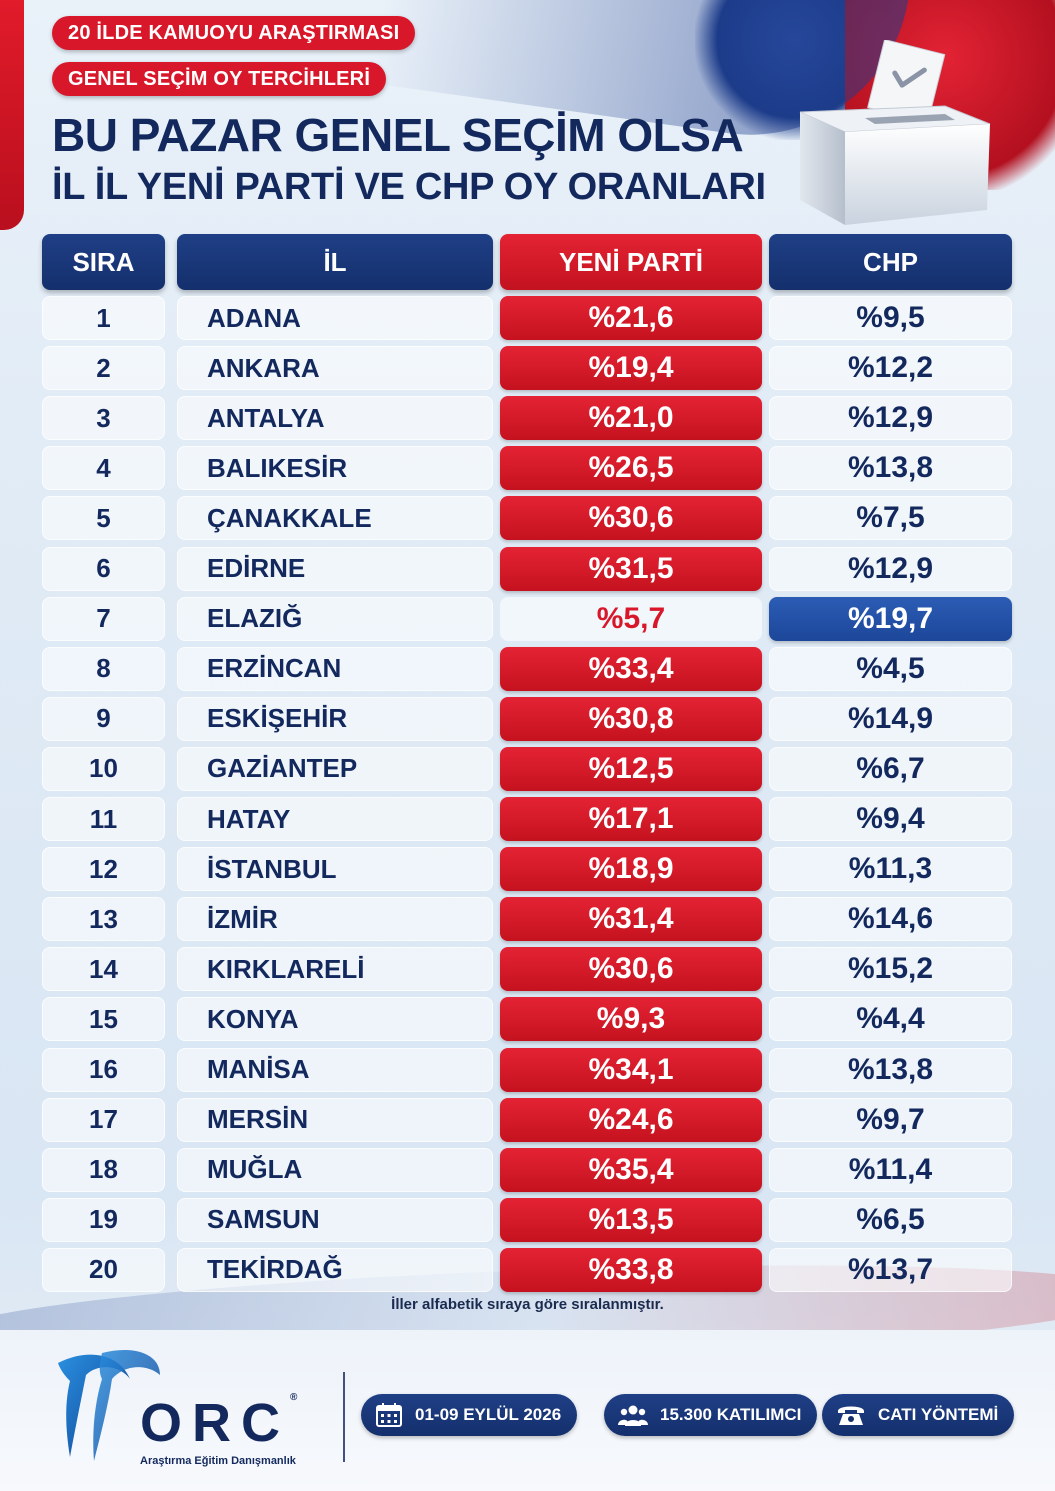  What do you see at coordinates (335, 418) in the screenshot?
I see `row-province: ANTALYA` at bounding box center [335, 418].